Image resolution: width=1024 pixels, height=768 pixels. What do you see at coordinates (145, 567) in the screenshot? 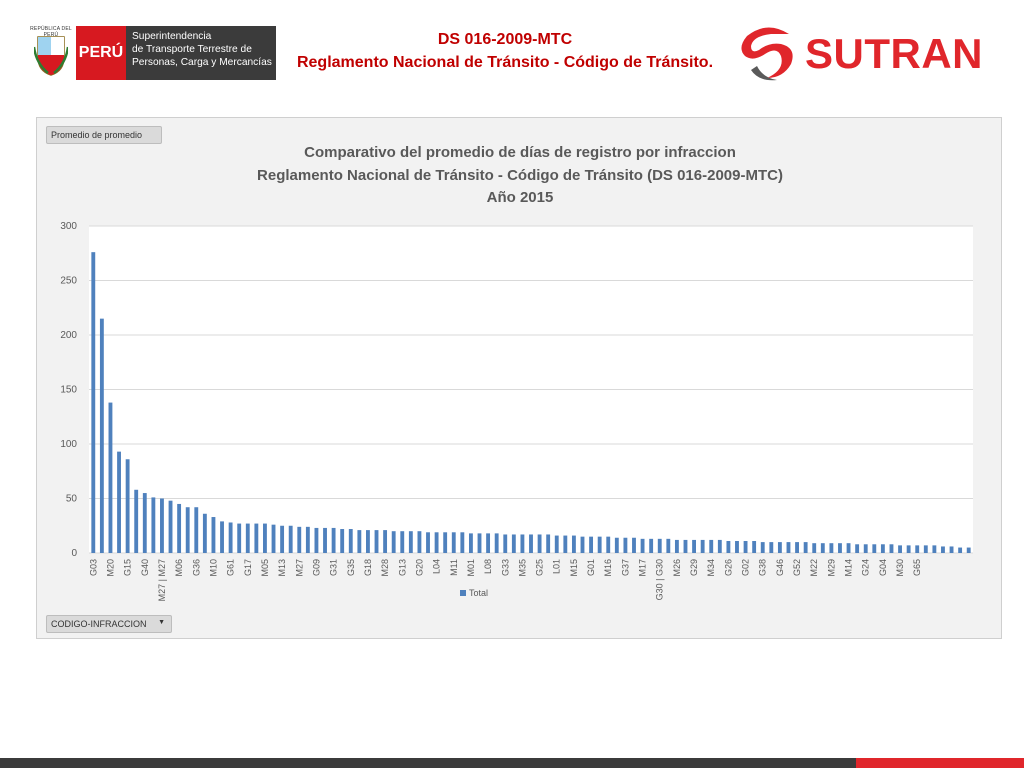
I see `x-tick-label: G40` at bounding box center [145, 567].